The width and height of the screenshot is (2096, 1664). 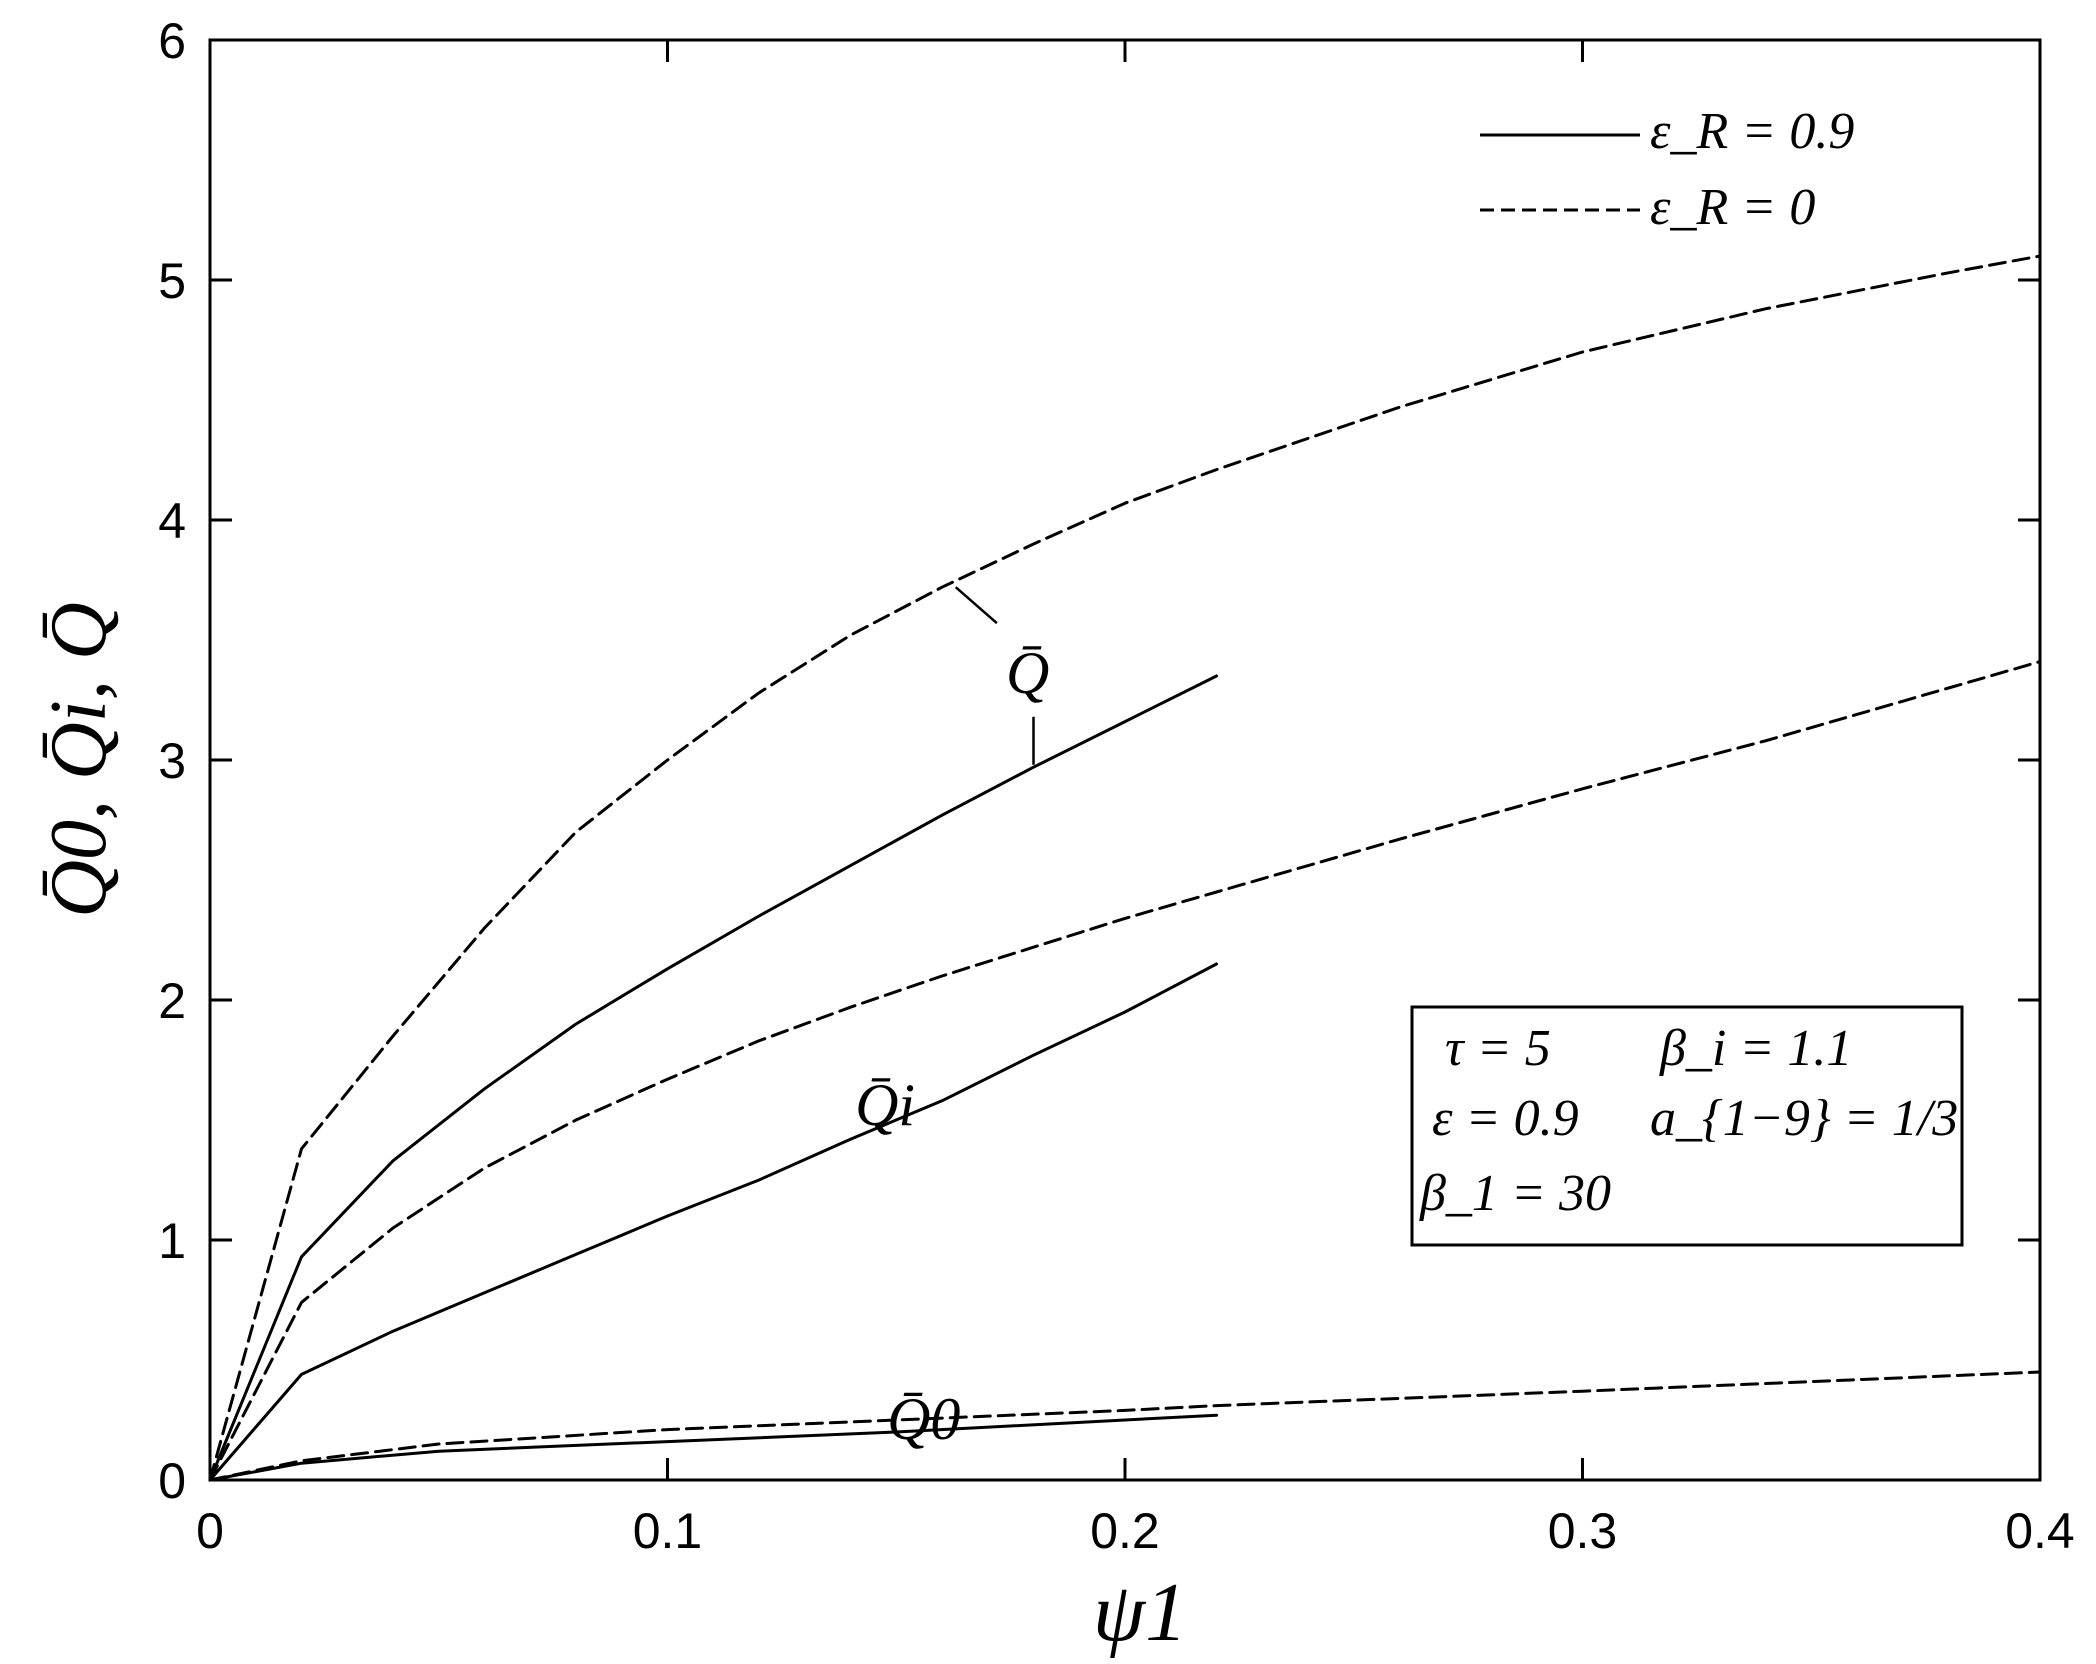 I want to click on legend-entry-solid-label: ε_R = 0.9, so click(x=1752, y=131).